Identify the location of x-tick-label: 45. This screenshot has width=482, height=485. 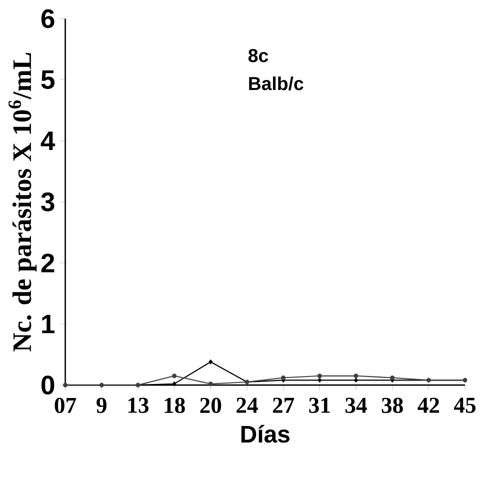
(465, 405).